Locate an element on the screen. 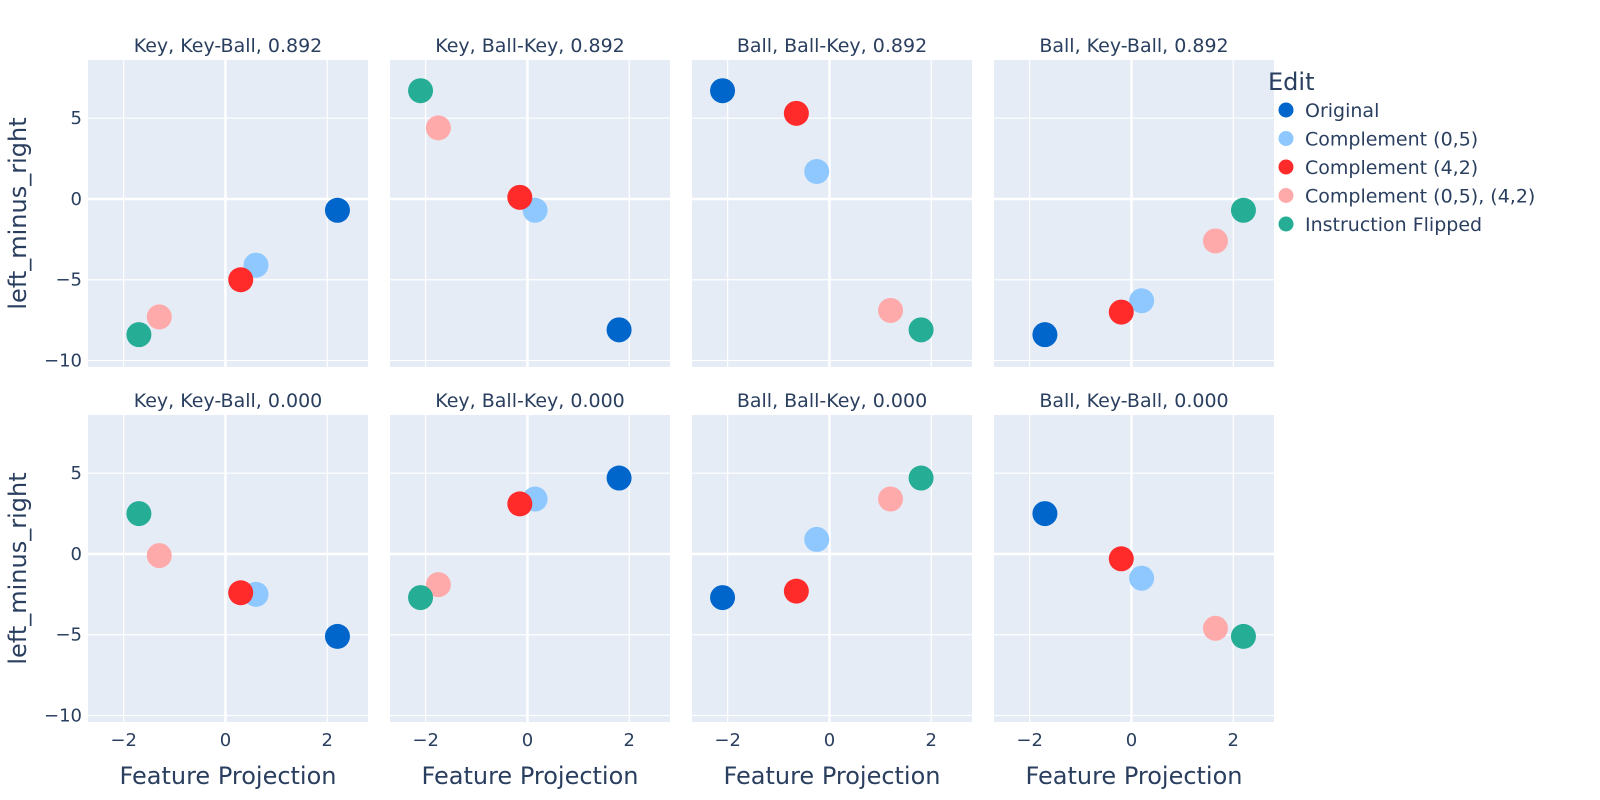 This screenshot has width=1600, height=800. legend-label: Instruction Flipped is located at coordinates (1393, 225).